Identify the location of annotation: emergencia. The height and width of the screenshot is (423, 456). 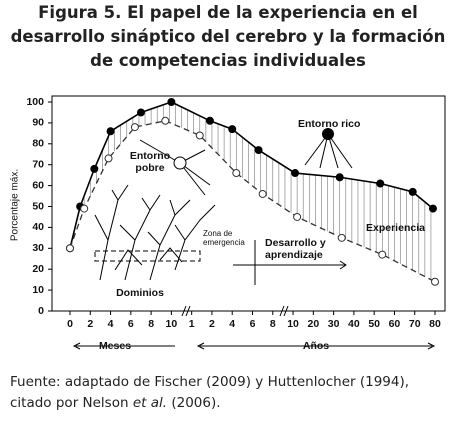
(224, 242).